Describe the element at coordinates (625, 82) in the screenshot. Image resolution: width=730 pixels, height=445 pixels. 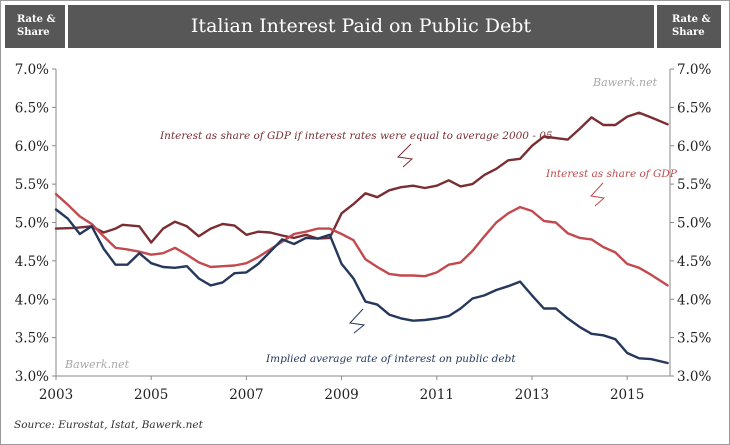
I see `watermark-top: Bawerk.net` at that location.